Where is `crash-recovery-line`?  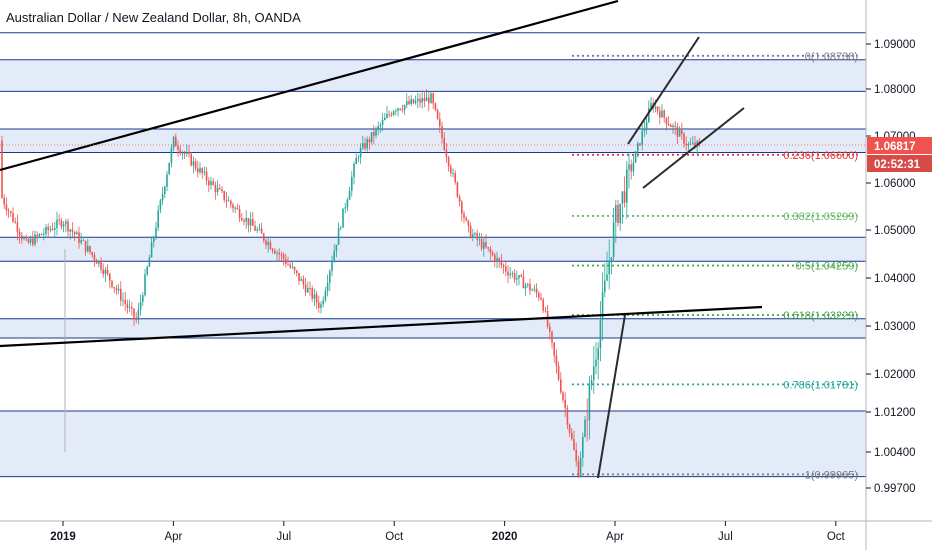
crash-recovery-line is located at coordinates (611, 396).